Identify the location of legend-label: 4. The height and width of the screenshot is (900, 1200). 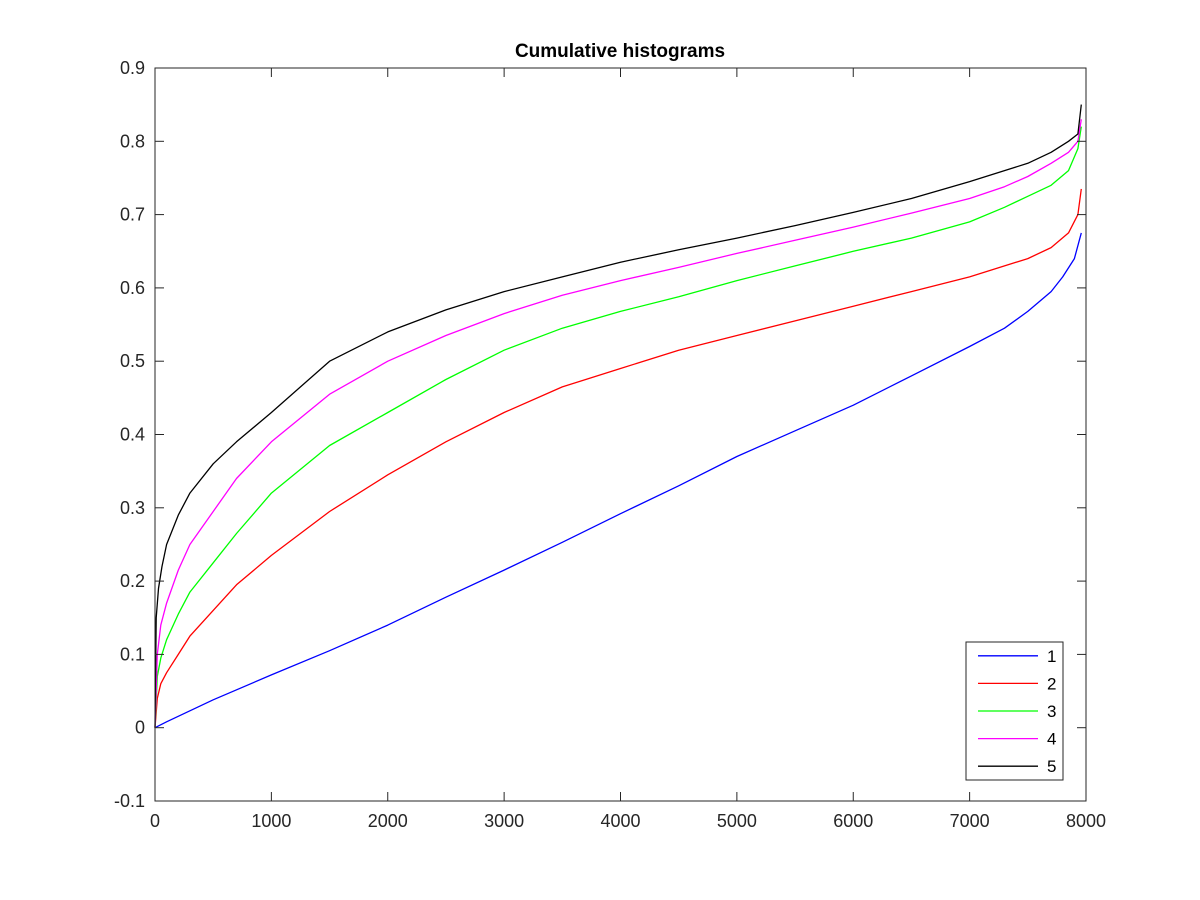
(1051, 739).